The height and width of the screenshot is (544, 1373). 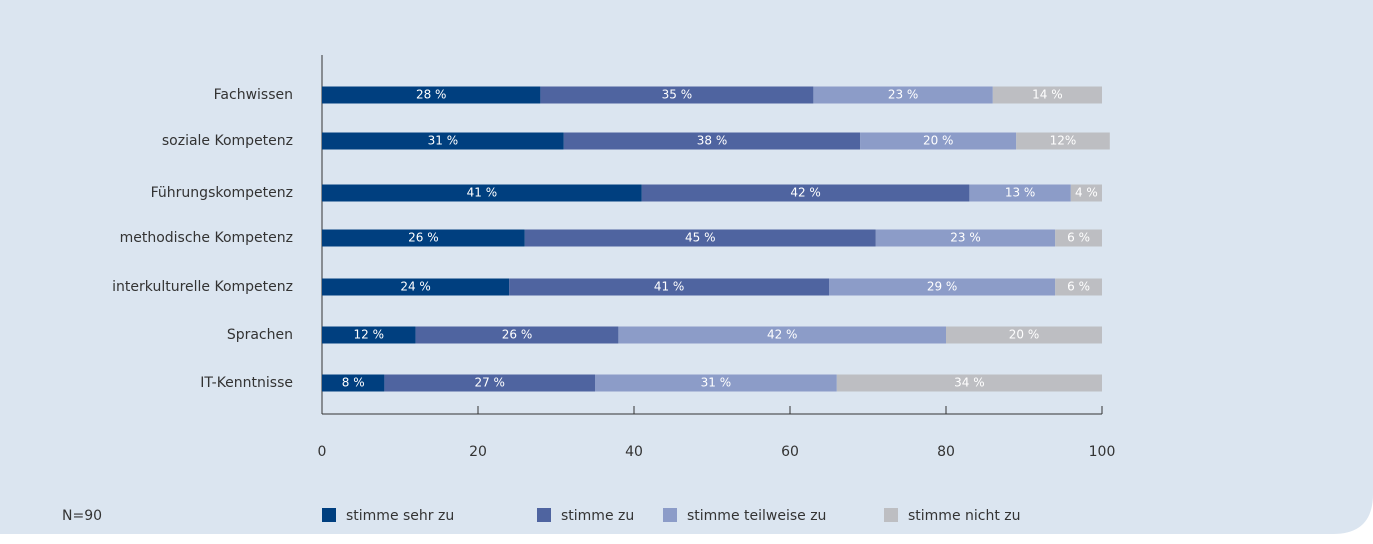 I want to click on y-tick-label: methodische Kompetenz, so click(x=206, y=238).